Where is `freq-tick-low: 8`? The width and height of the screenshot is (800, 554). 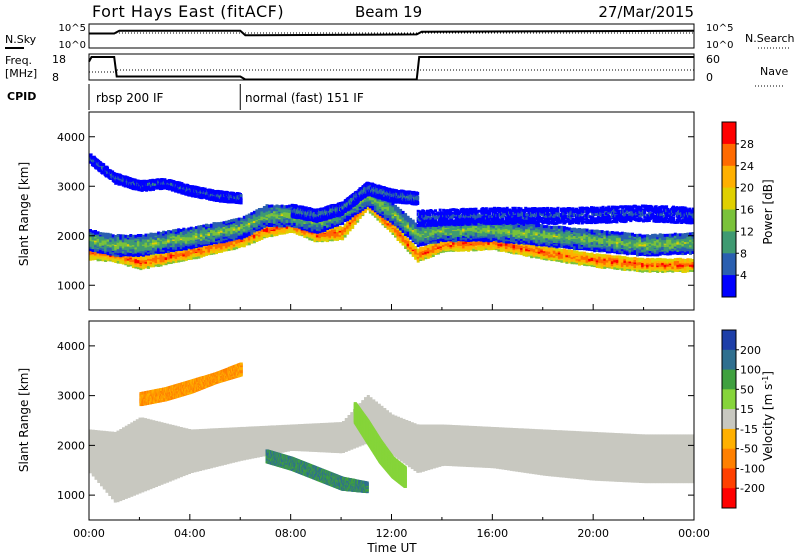 freq-tick-low: 8 is located at coordinates (55, 77).